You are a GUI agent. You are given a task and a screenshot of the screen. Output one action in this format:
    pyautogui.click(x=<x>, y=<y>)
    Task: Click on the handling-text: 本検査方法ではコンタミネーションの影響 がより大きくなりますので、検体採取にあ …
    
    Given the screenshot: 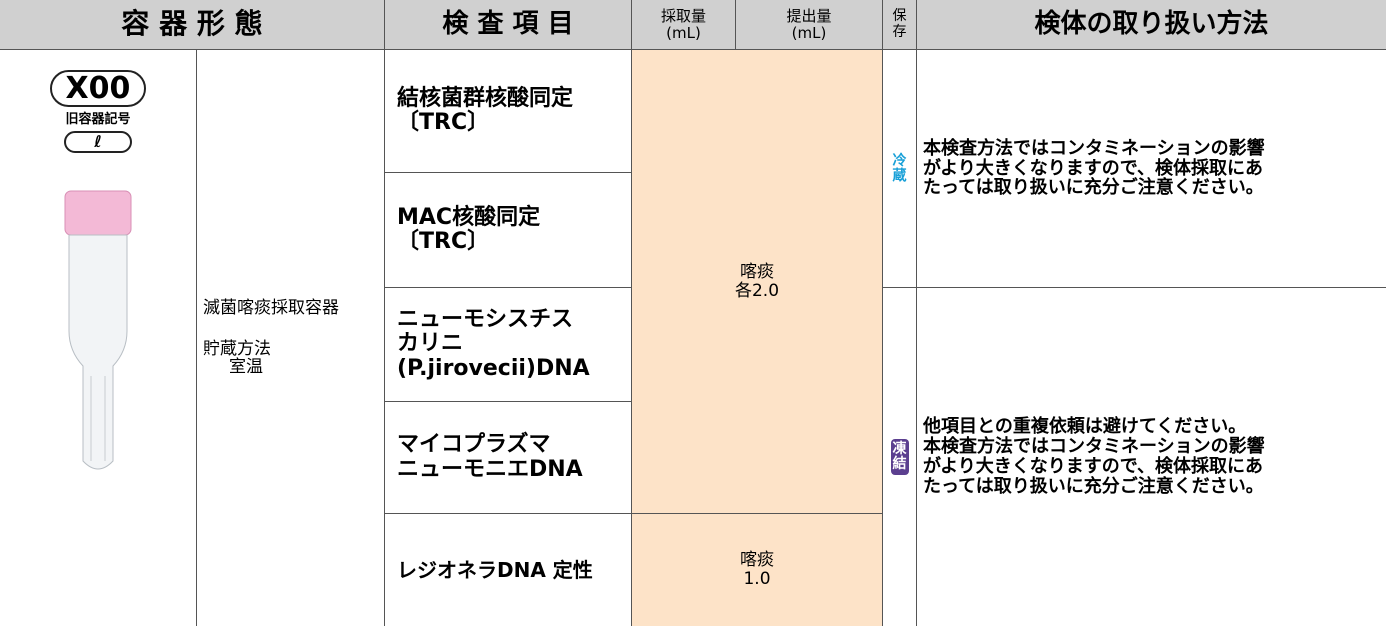 What is the action you would take?
    pyautogui.click(x=1151, y=169)
    